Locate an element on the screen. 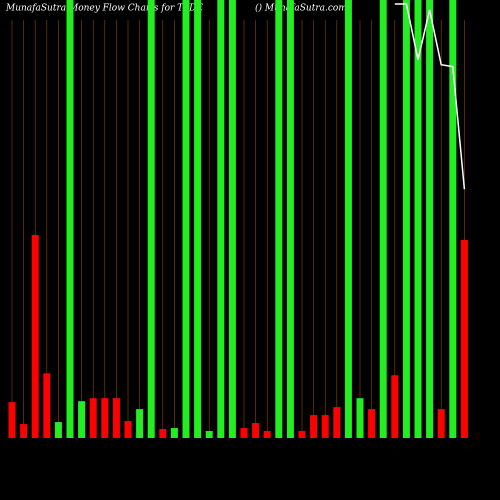 The height and width of the screenshot is (500, 500). line is located at coordinates (430, 96).